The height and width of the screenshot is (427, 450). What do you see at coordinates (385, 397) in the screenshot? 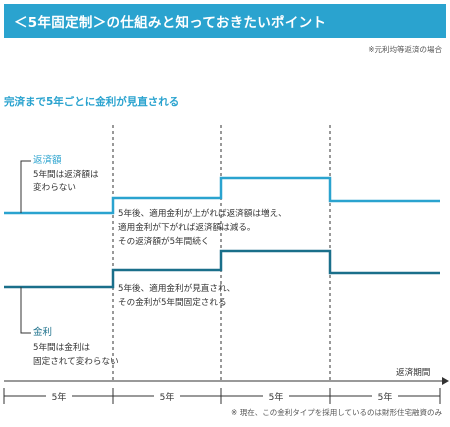
I see `period-label-4: 5年` at bounding box center [385, 397].